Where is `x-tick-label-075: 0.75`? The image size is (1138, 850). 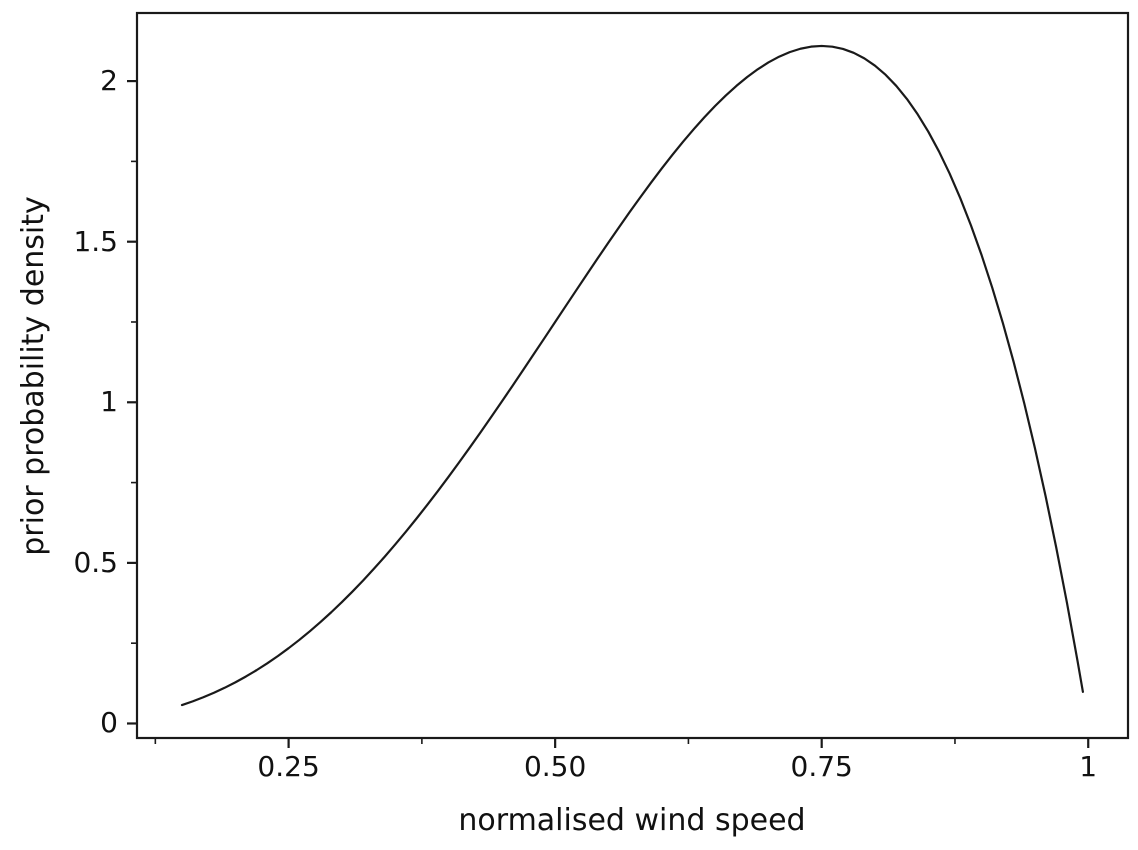
x-tick-label-075: 0.75 is located at coordinates (821, 766).